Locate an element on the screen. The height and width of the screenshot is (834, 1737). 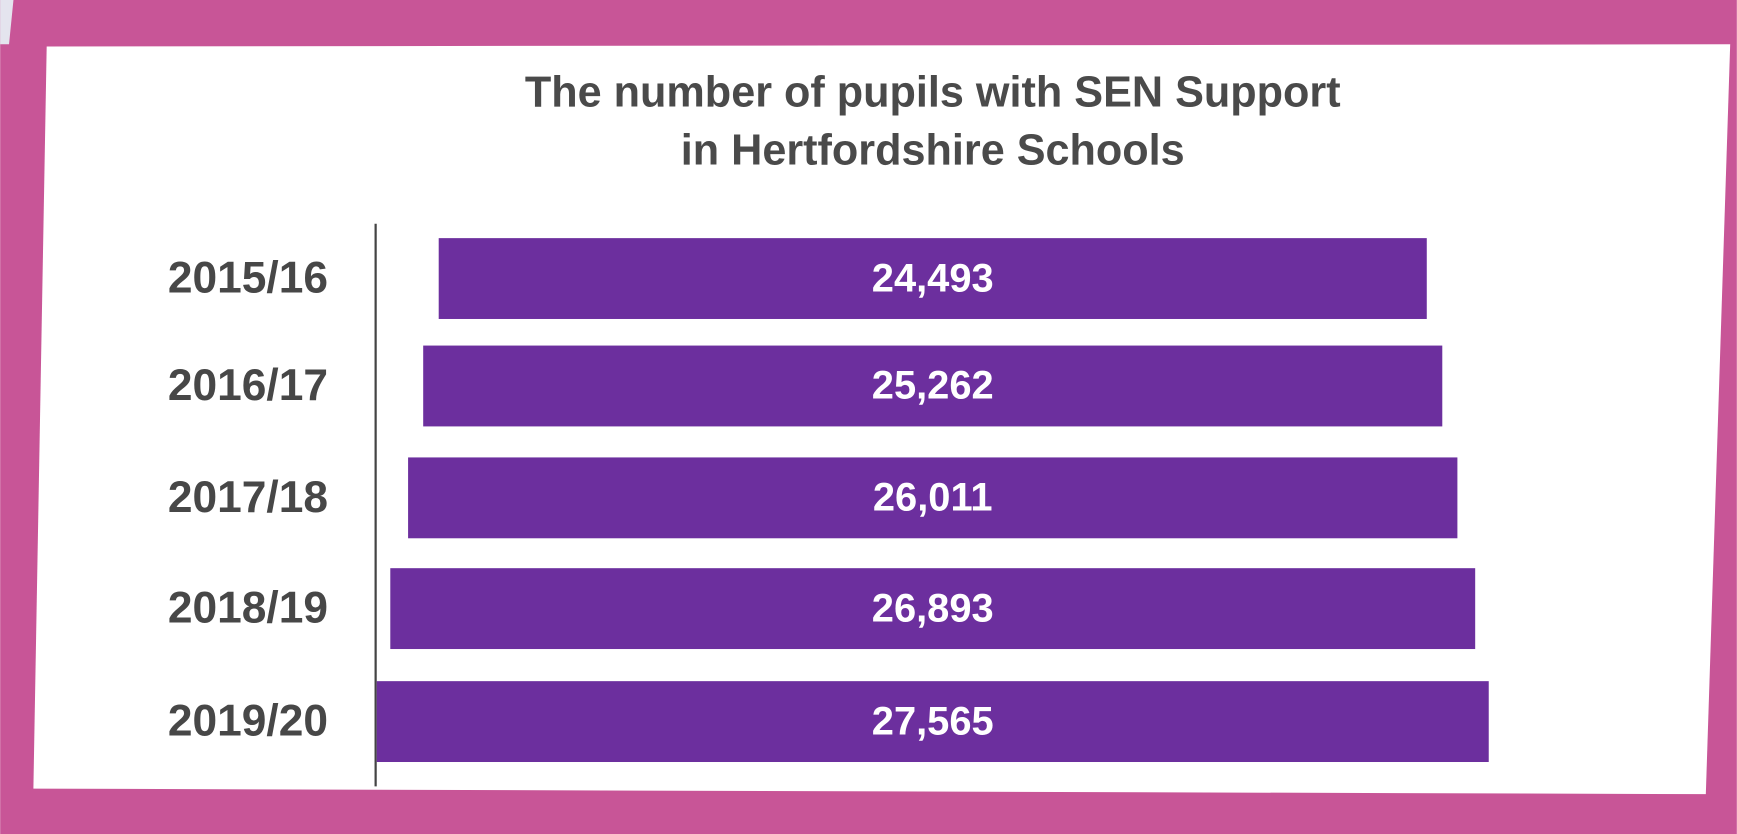
value-label: 24,493 is located at coordinates (933, 278).